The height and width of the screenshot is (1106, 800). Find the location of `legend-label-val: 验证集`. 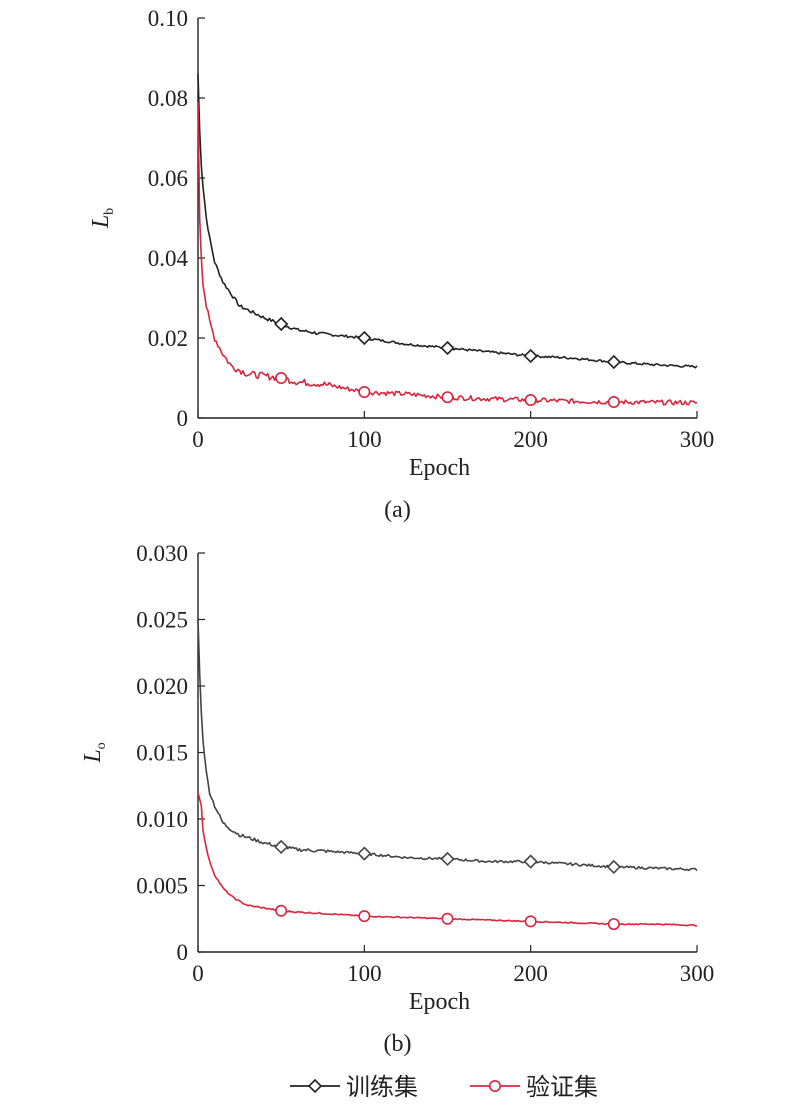

legend-label-val: 验证集 is located at coordinates (562, 1087).